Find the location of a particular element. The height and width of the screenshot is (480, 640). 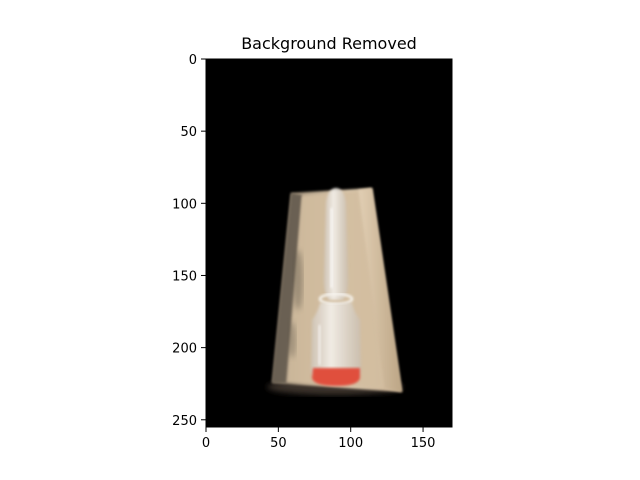

y-tick-label: 50 is located at coordinates (188, 132).